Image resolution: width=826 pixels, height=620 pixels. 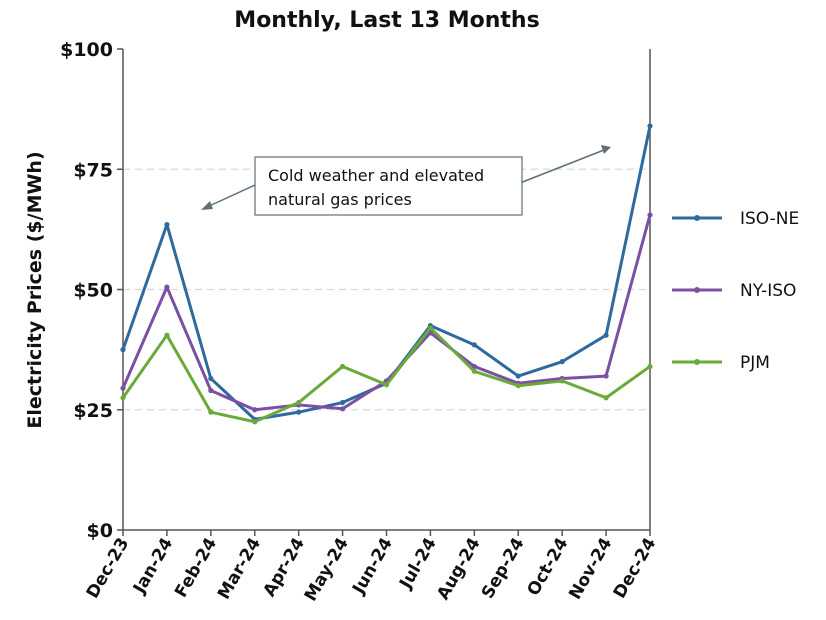 I want to click on y-tick-label: $50, so click(x=93, y=291).